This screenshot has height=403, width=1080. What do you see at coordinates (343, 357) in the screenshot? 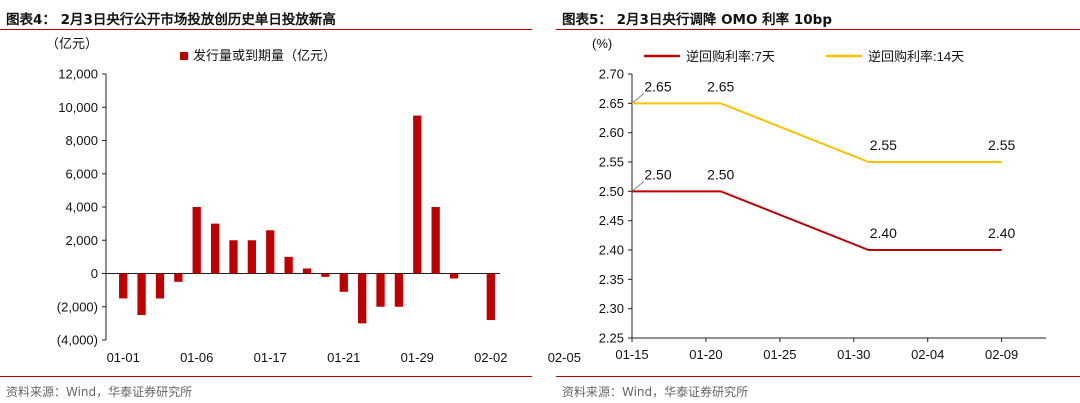
I see `x-tick-label: 01-21` at bounding box center [343, 357].